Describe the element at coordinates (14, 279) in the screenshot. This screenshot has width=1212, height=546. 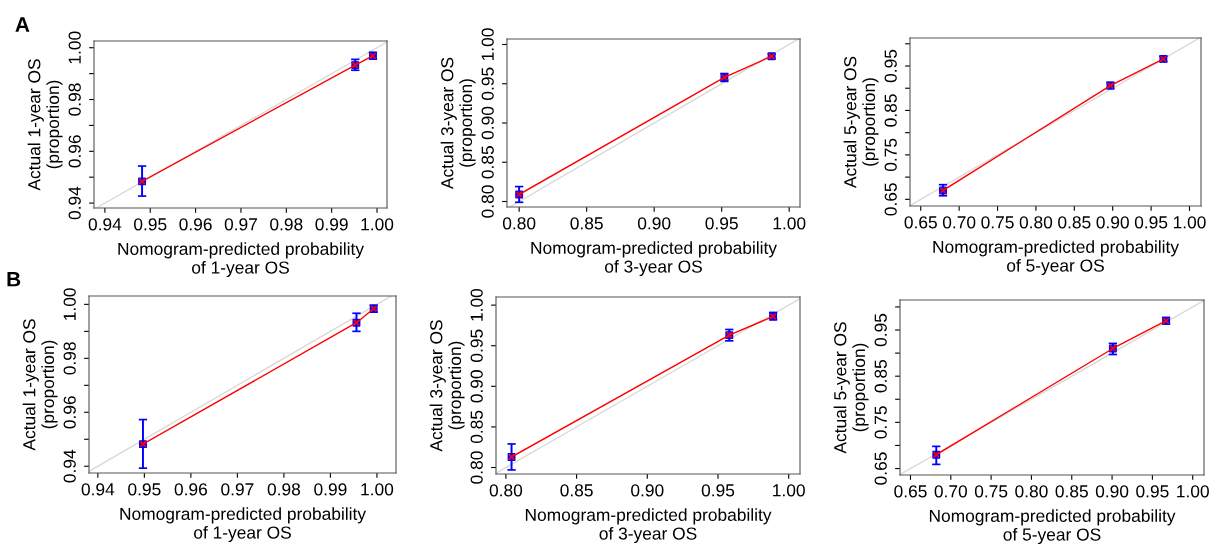
I see `chart-title: B` at that location.